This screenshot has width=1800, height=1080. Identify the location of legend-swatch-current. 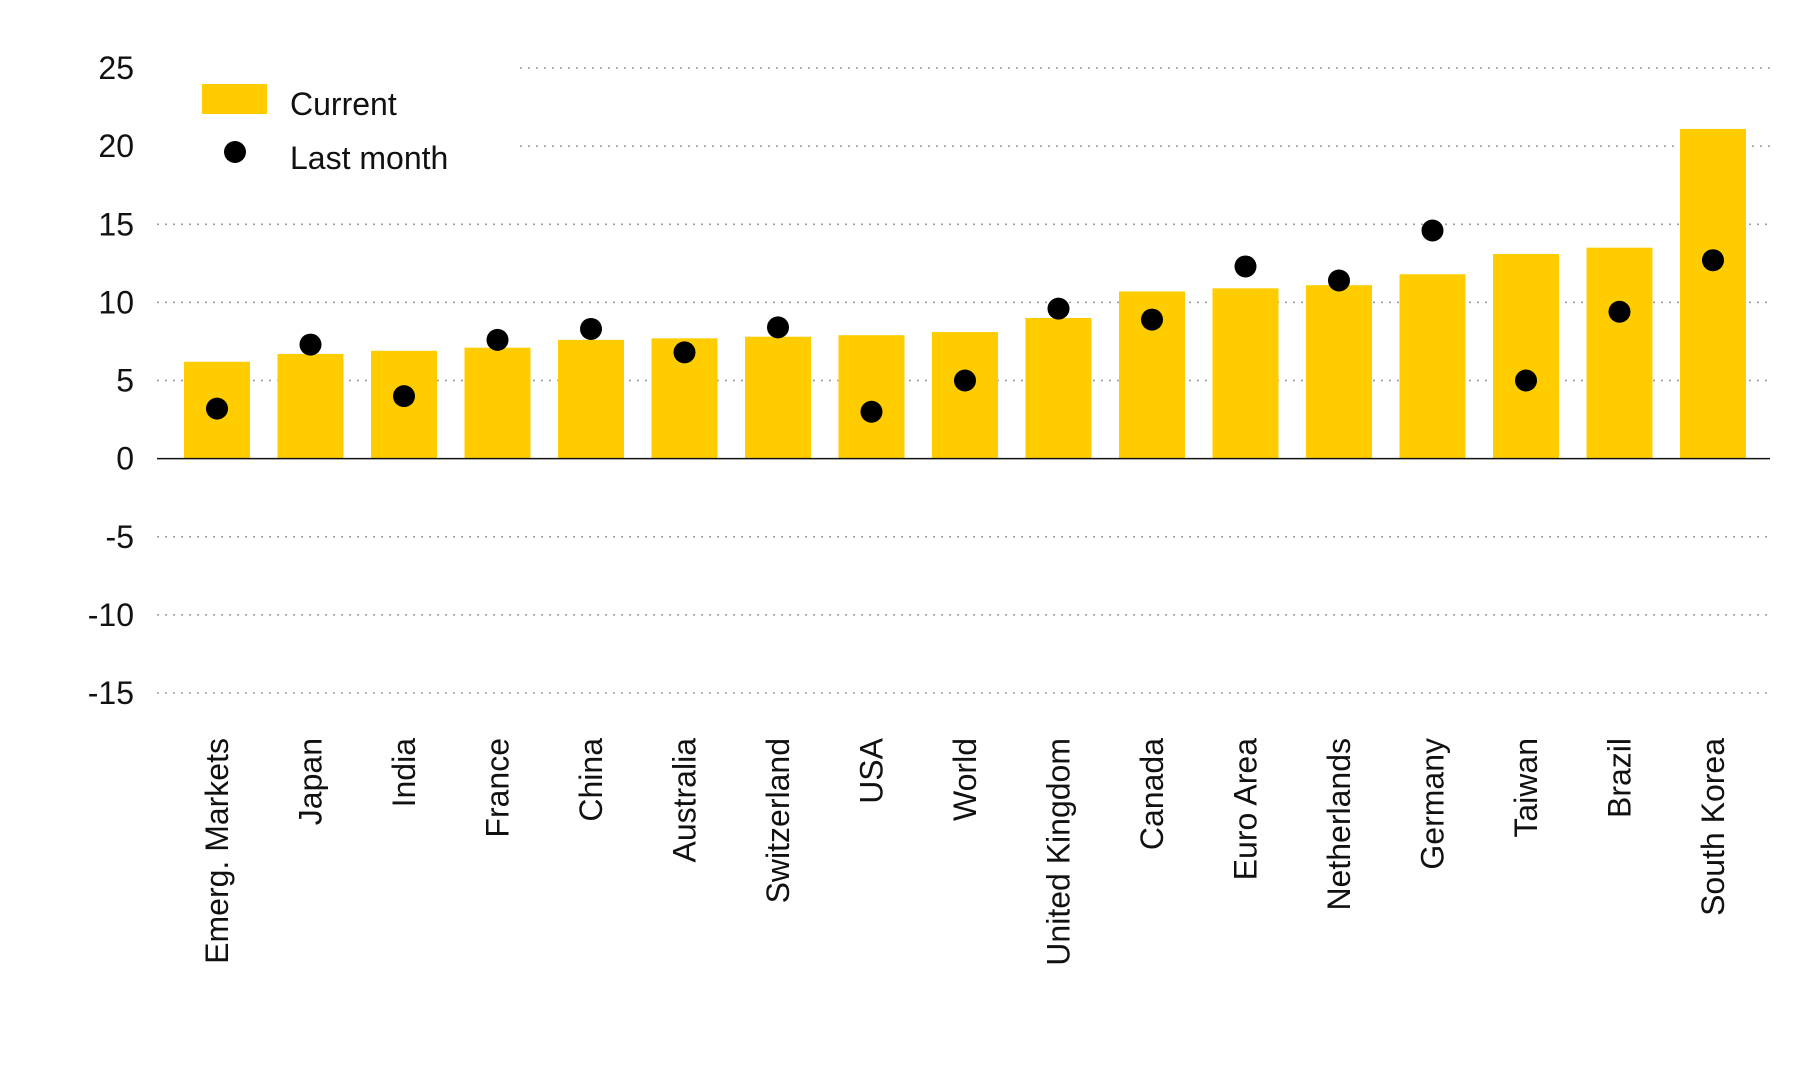
(234, 99).